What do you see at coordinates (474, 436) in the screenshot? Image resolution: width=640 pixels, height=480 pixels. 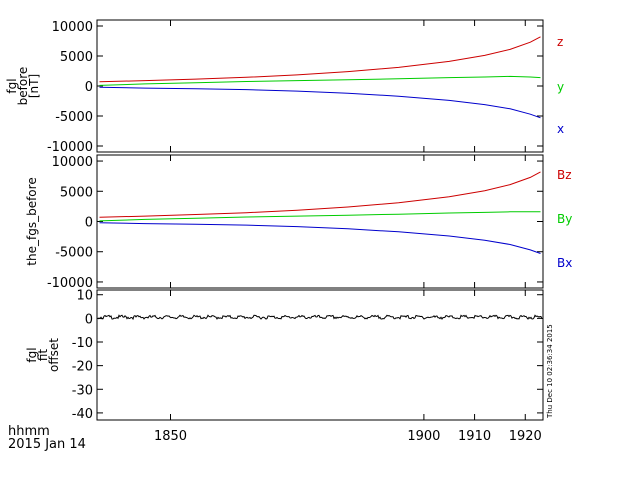 I see `x-tick-label: 1910` at bounding box center [474, 436].